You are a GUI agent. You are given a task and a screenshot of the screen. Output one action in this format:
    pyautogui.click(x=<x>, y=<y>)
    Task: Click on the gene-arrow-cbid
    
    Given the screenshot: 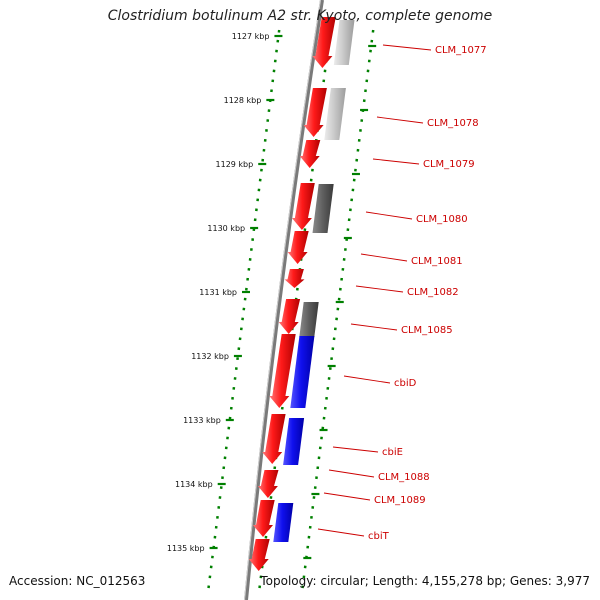 What is the action you would take?
    pyautogui.click(x=282, y=371)
    